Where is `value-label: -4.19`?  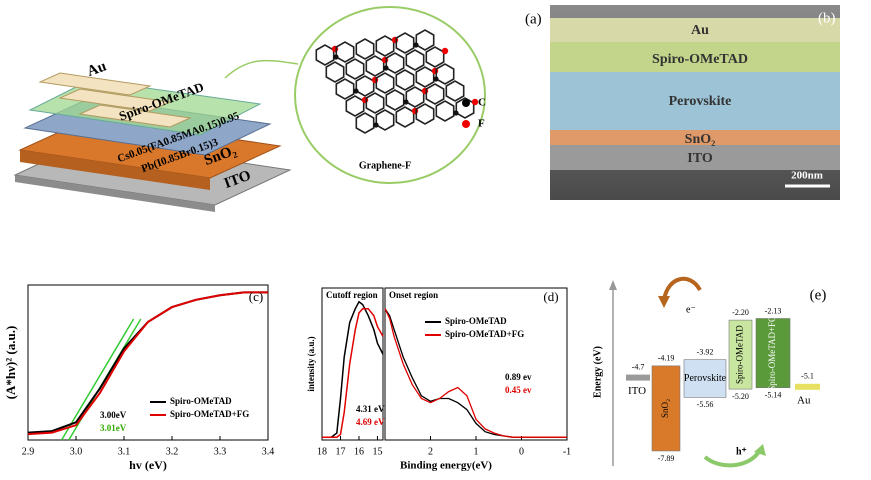
value-label: -4.19 is located at coordinates (666, 358).